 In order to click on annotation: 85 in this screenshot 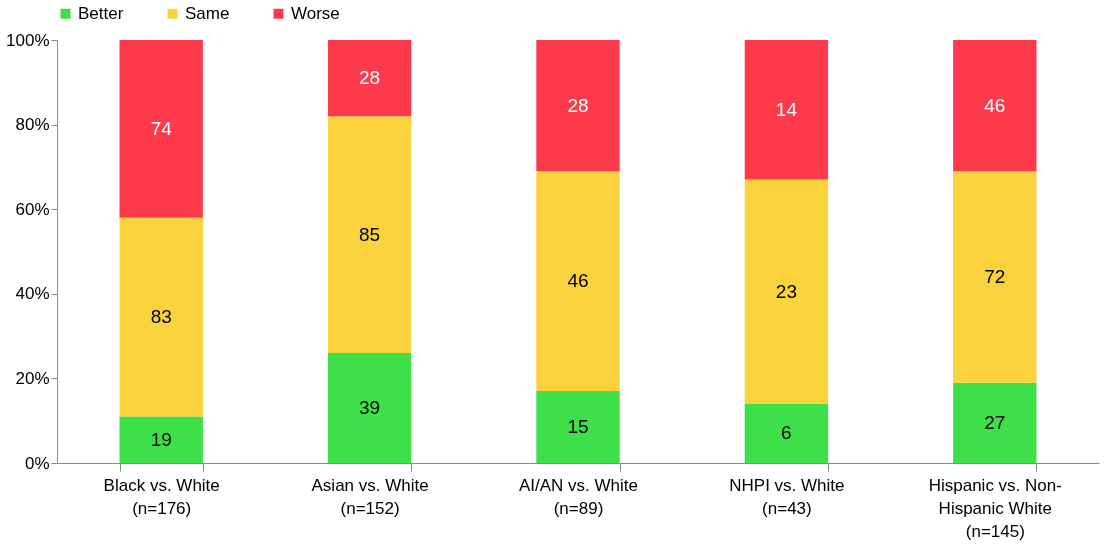, I will do `click(370, 234)`.